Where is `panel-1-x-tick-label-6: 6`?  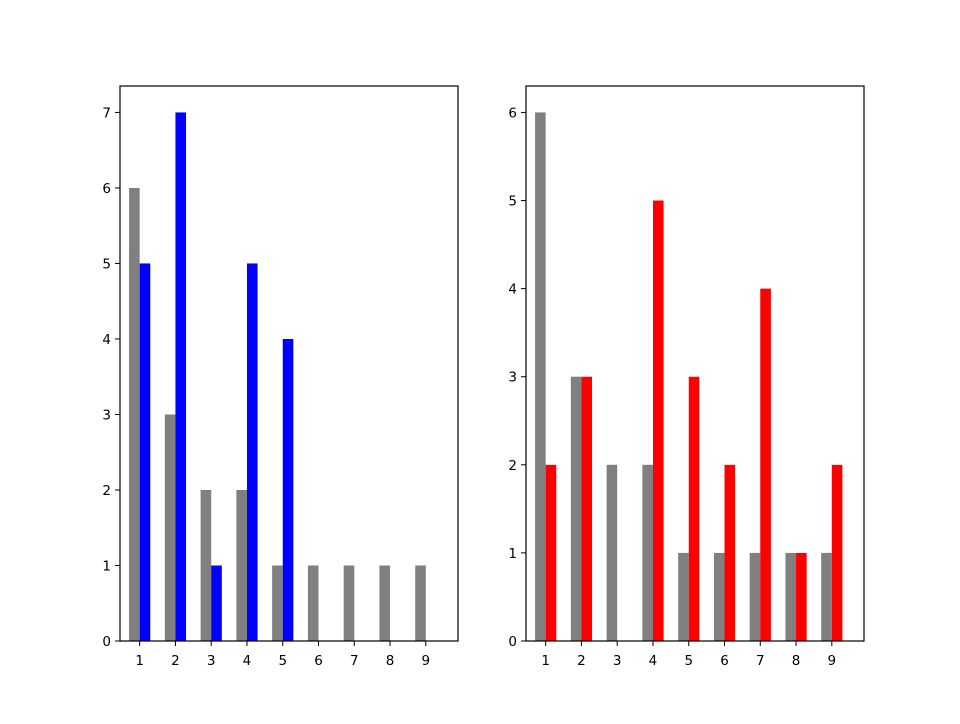
panel-1-x-tick-label-6: 6 is located at coordinates (318, 661).